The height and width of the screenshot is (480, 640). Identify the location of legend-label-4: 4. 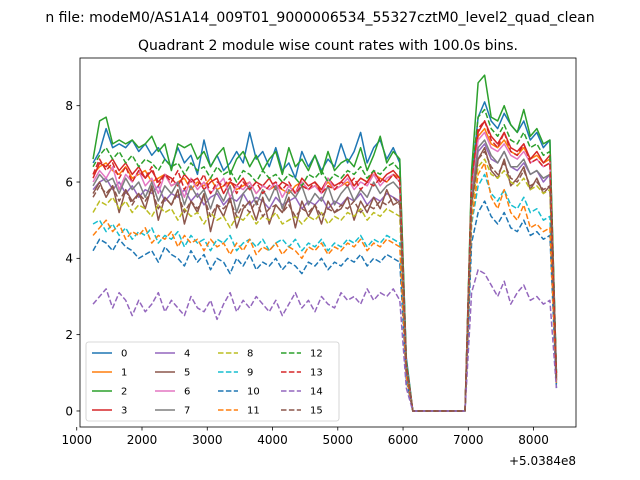
(187, 354).